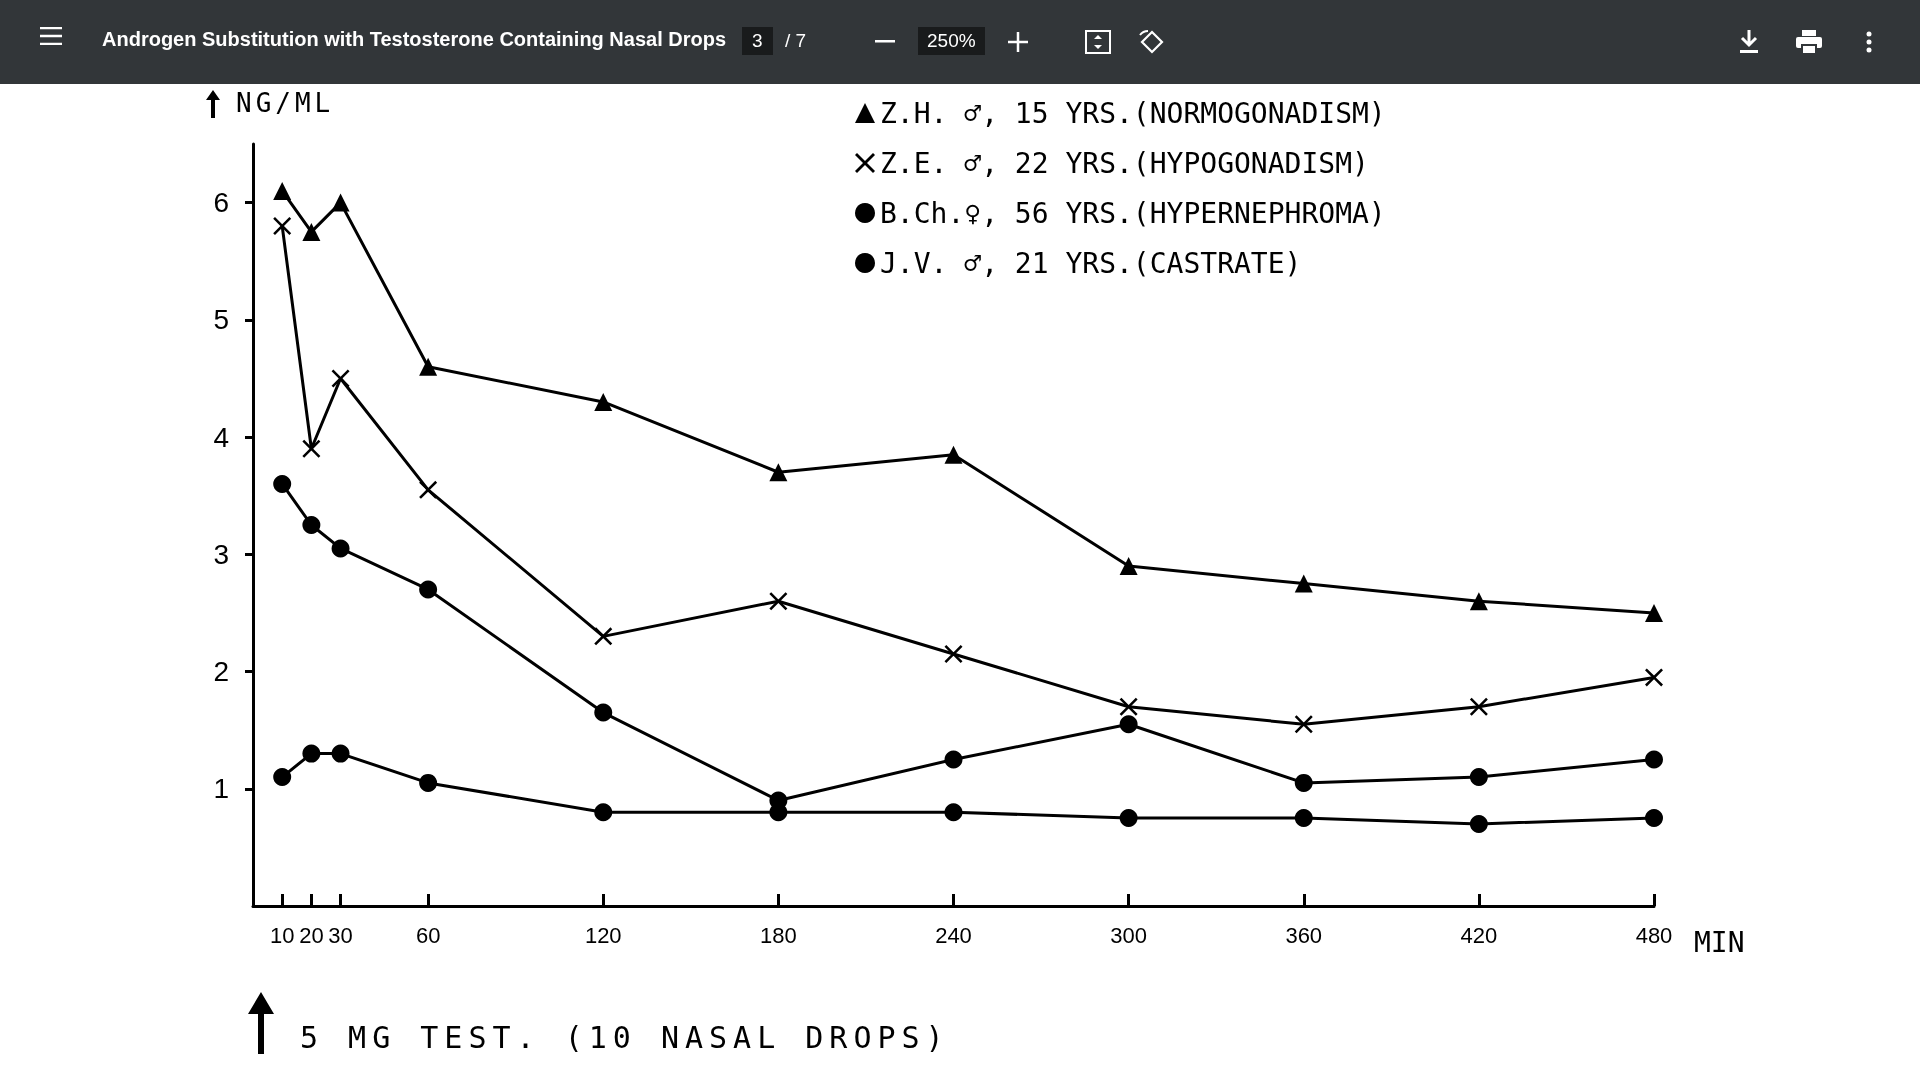 Image resolution: width=1920 pixels, height=1080 pixels. What do you see at coordinates (282, 935) in the screenshot?
I see `x-tick-label: 10` at bounding box center [282, 935].